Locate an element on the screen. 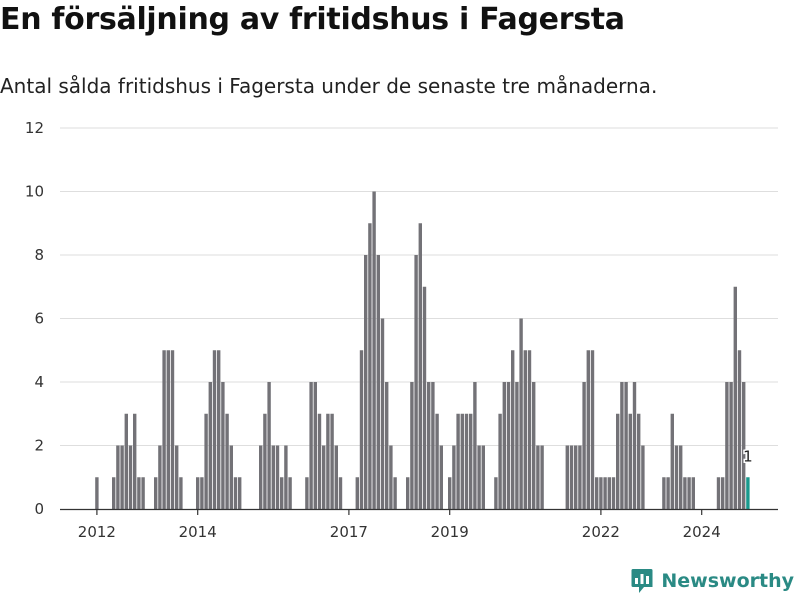  data-label: 1 is located at coordinates (748, 456).